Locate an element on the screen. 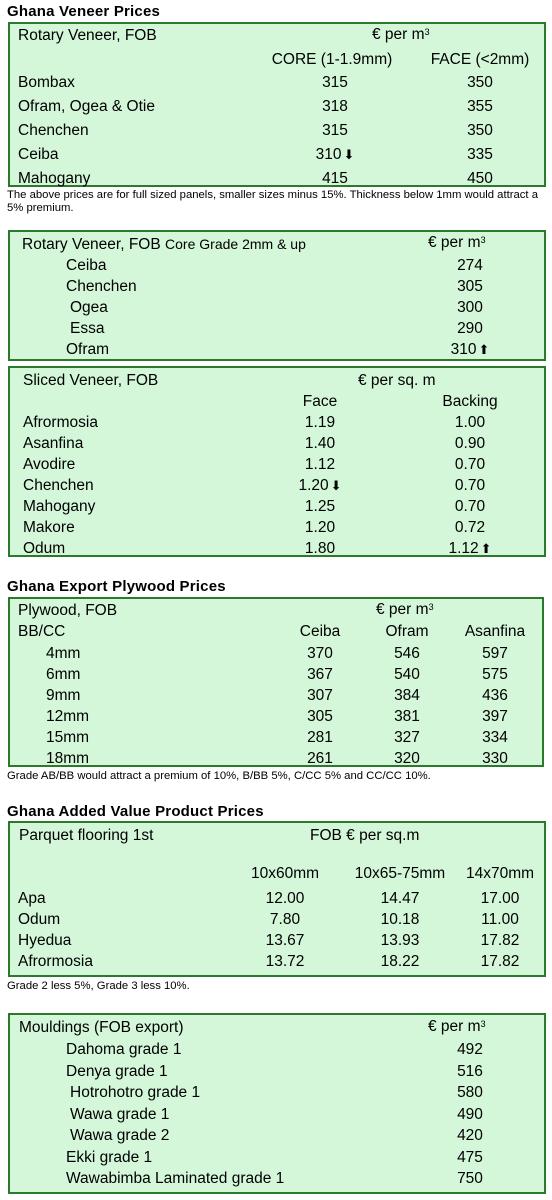  plywood-row-value: 327 is located at coordinates (407, 737).